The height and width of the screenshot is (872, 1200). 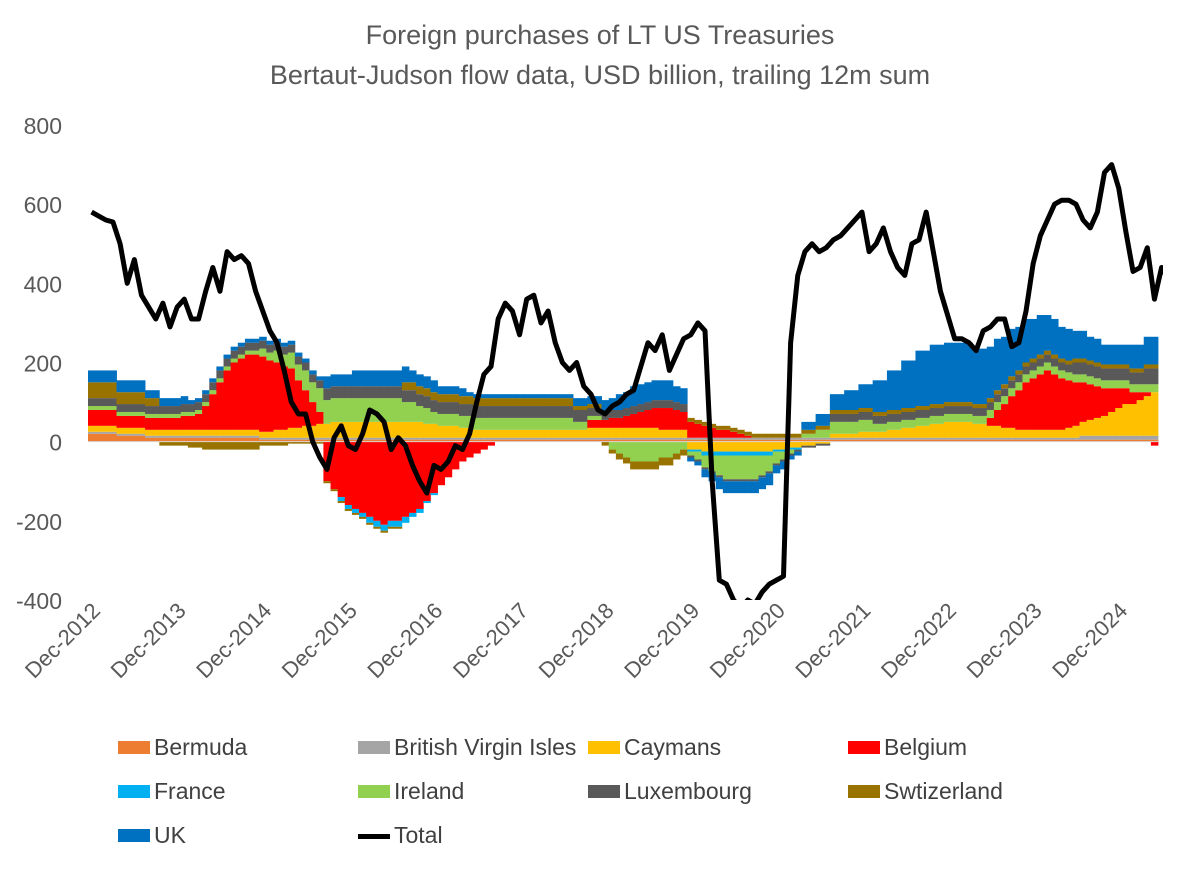 What do you see at coordinates (864, 747) in the screenshot?
I see `legend-swatch` at bounding box center [864, 747].